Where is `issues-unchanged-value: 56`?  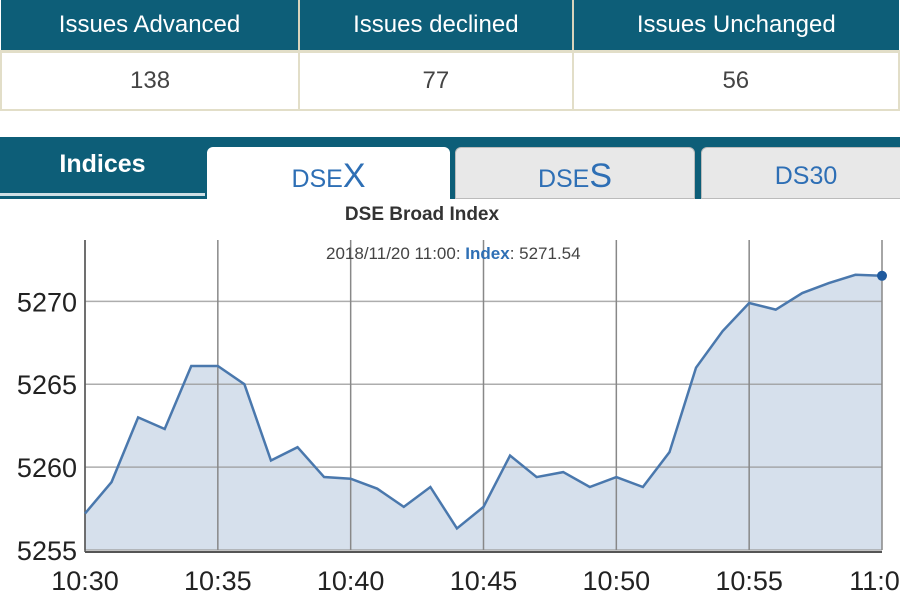
issues-unchanged-value: 56 is located at coordinates (735, 80).